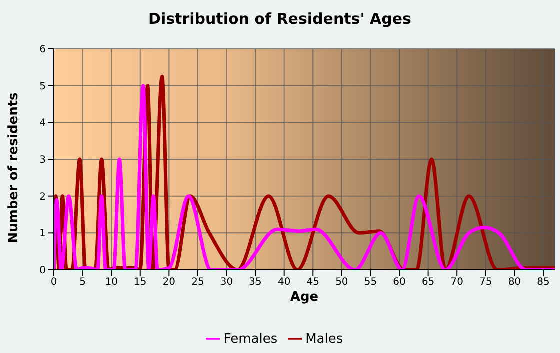 The height and width of the screenshot is (353, 560). I want to click on x-tick-label: 75, so click(486, 282).